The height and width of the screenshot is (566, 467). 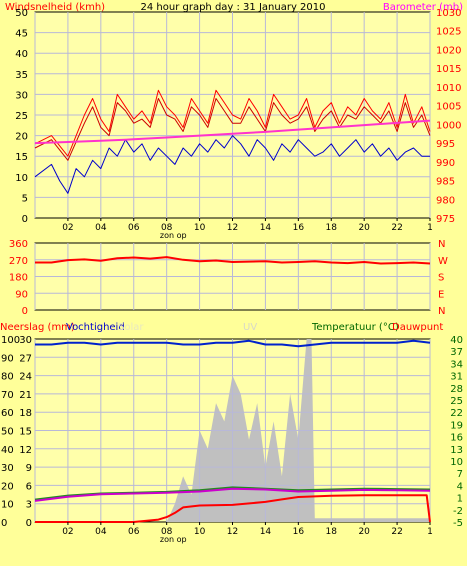 What do you see at coordinates (101, 532) in the screenshot?
I see `weather-x-tick-label: 04` at bounding box center [101, 532].